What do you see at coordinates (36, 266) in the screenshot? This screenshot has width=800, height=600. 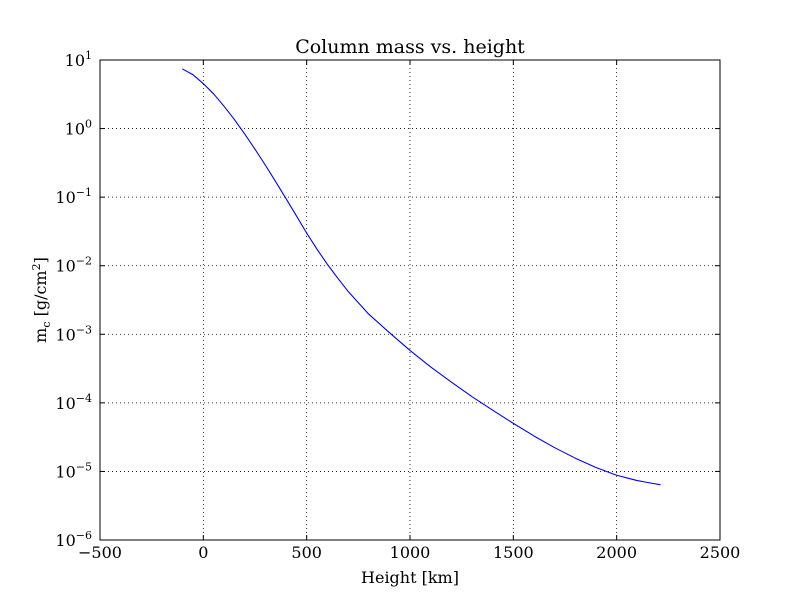 I see `y-axis-label-unit-power: 2` at bounding box center [36, 266].